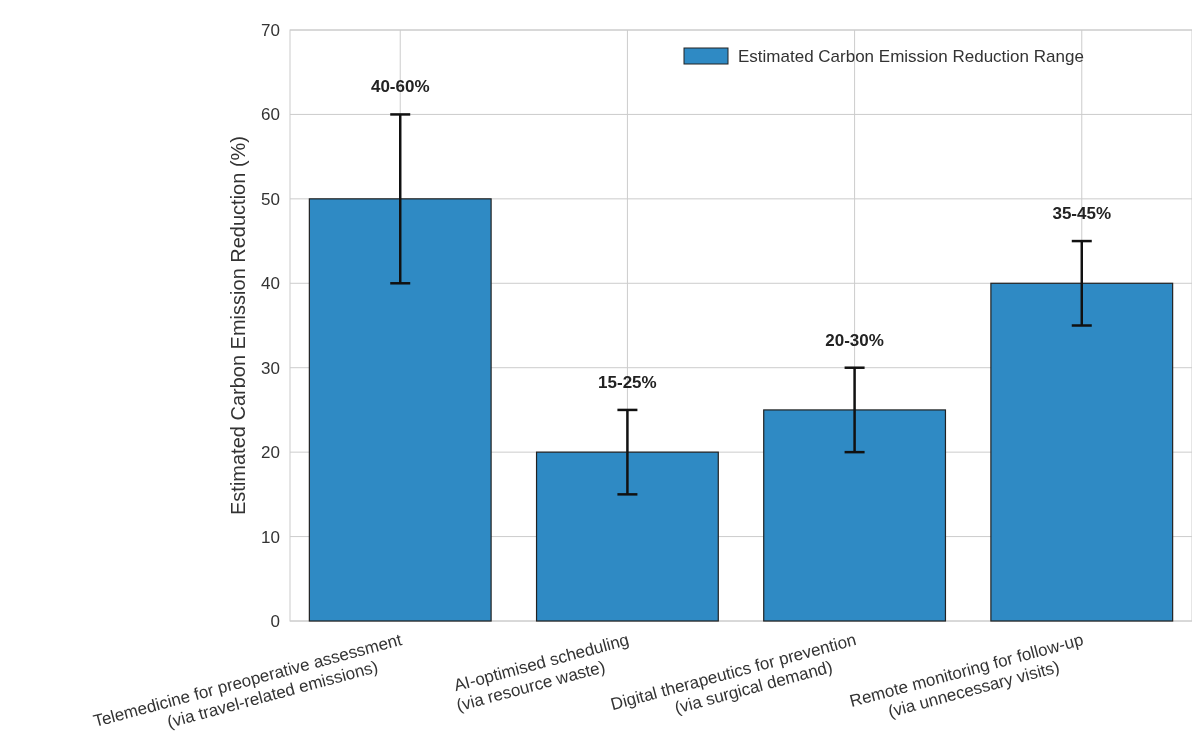 The width and height of the screenshot is (1200, 742). I want to click on y-tick-label: 70, so click(270, 30).